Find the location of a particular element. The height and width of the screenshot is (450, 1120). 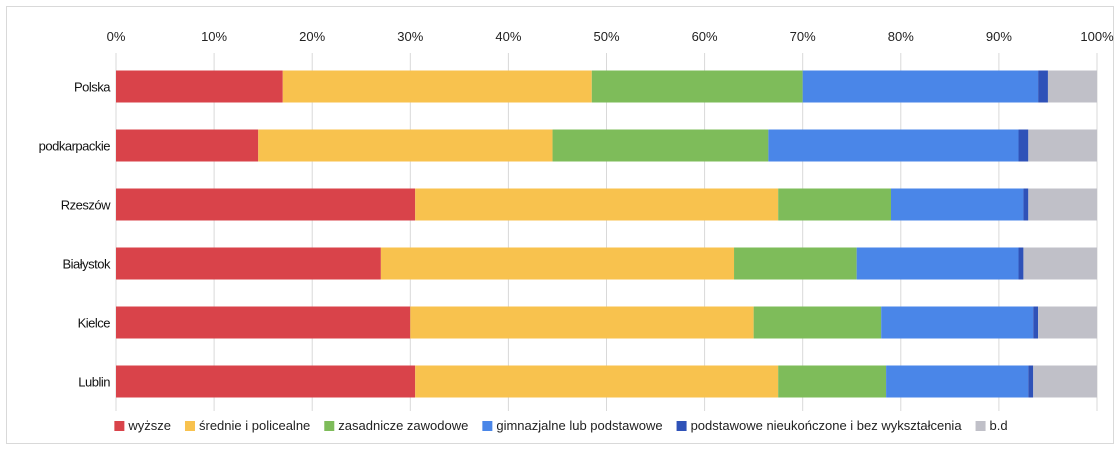

legend-label: gimnazjalne lub podstawowe is located at coordinates (579, 425).